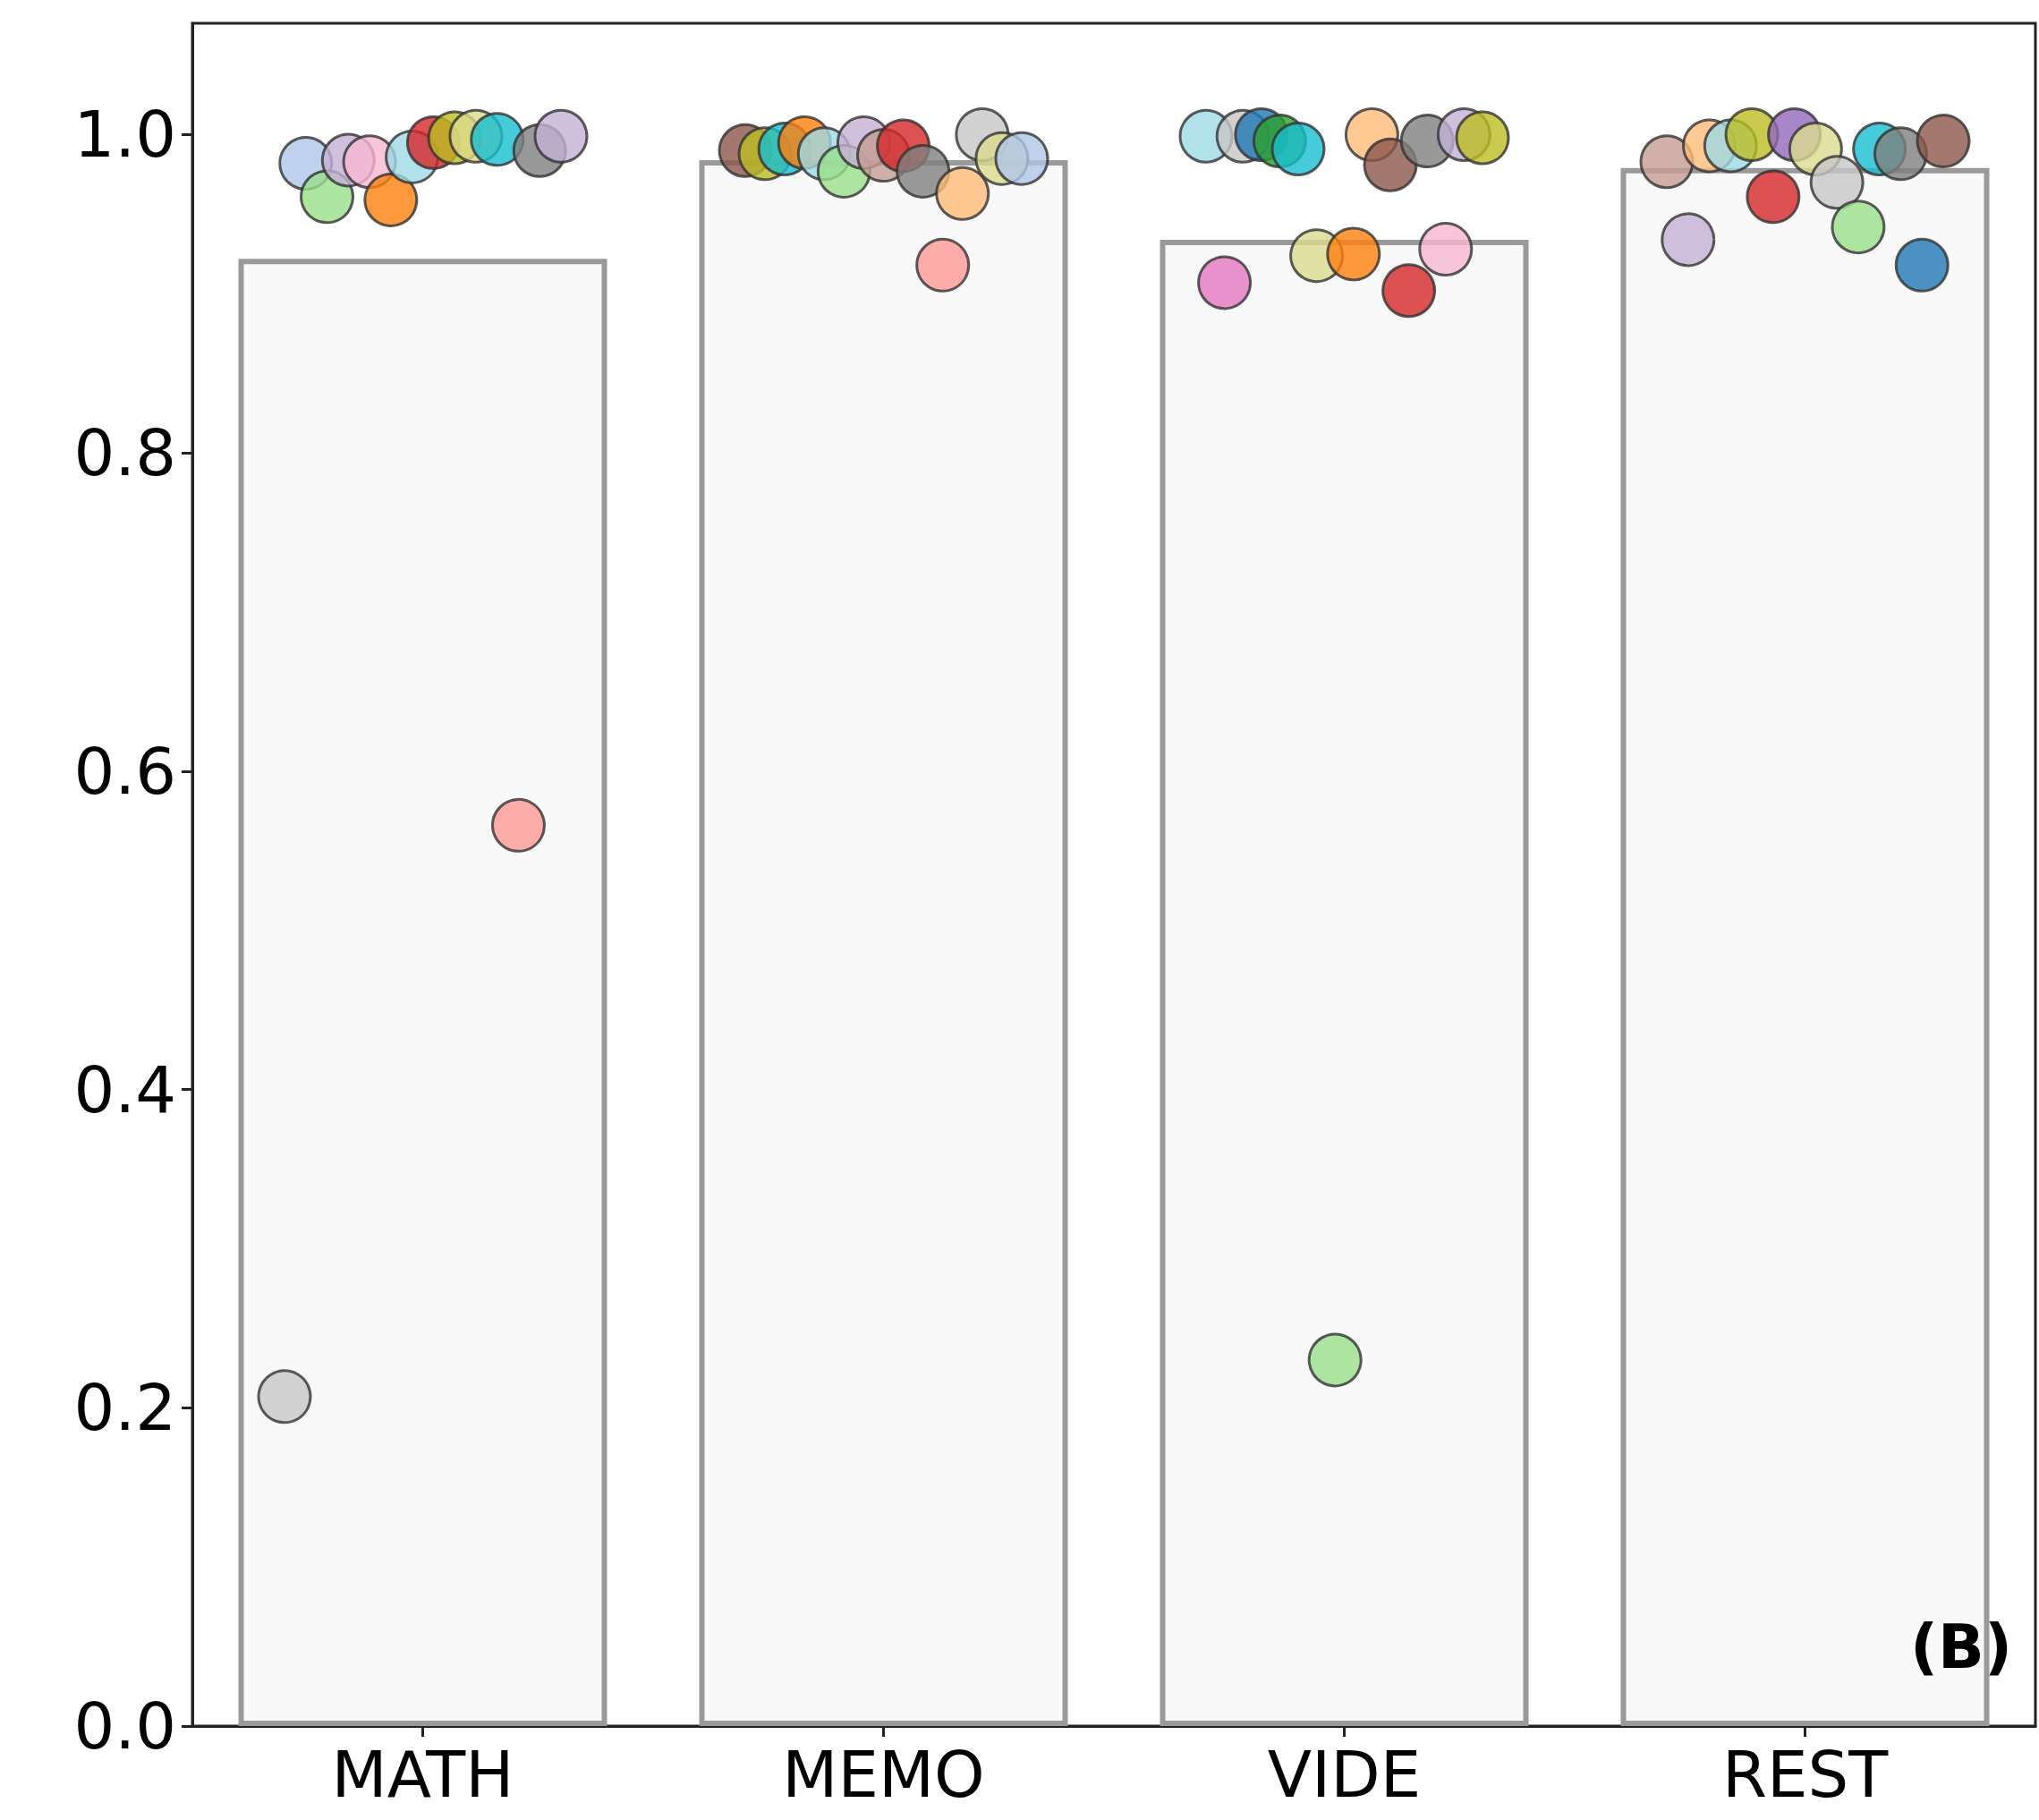 The height and width of the screenshot is (1820, 2039). Describe the element at coordinates (124, 135) in the screenshot. I see `y-tick-label: 1.0` at that location.